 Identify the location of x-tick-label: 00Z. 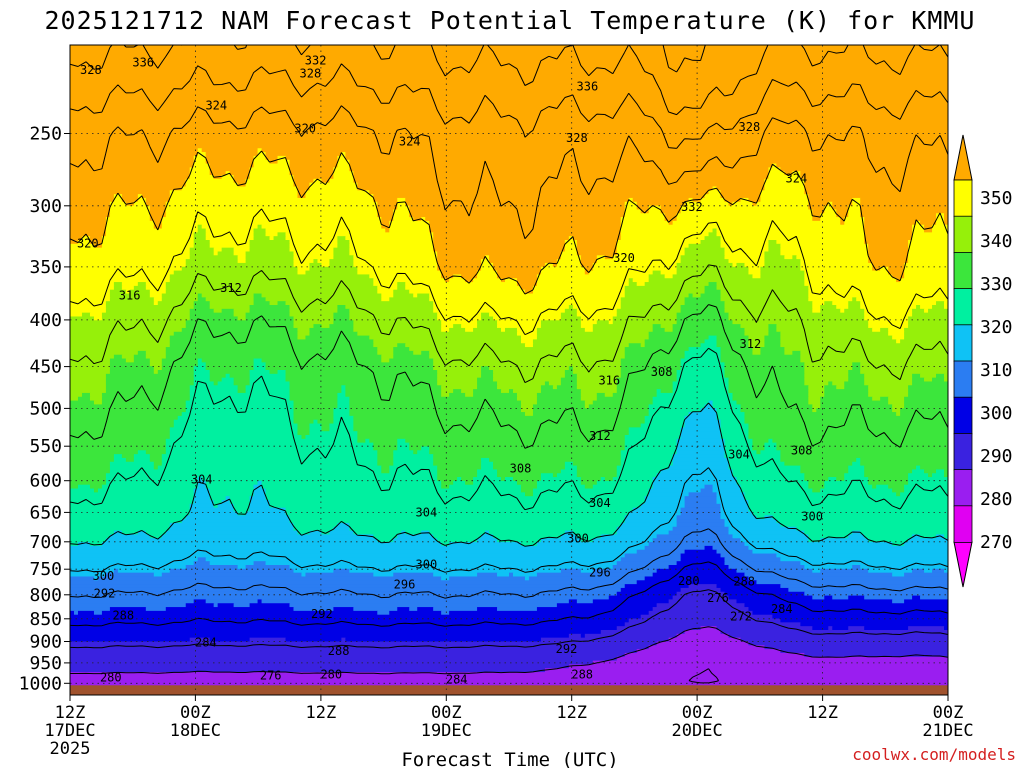
(697, 713).